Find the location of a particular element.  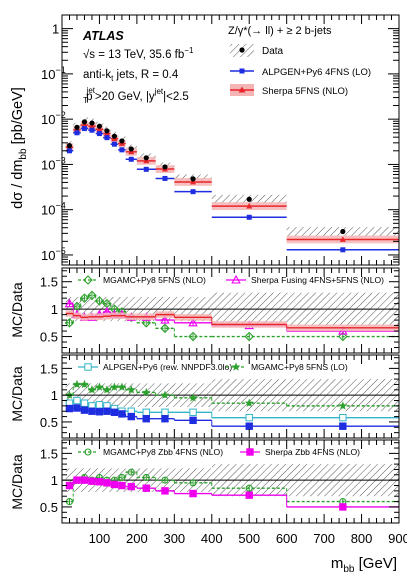

jet-algo-label: anti-kt jets, R = 0.4 is located at coordinates (131, 76).